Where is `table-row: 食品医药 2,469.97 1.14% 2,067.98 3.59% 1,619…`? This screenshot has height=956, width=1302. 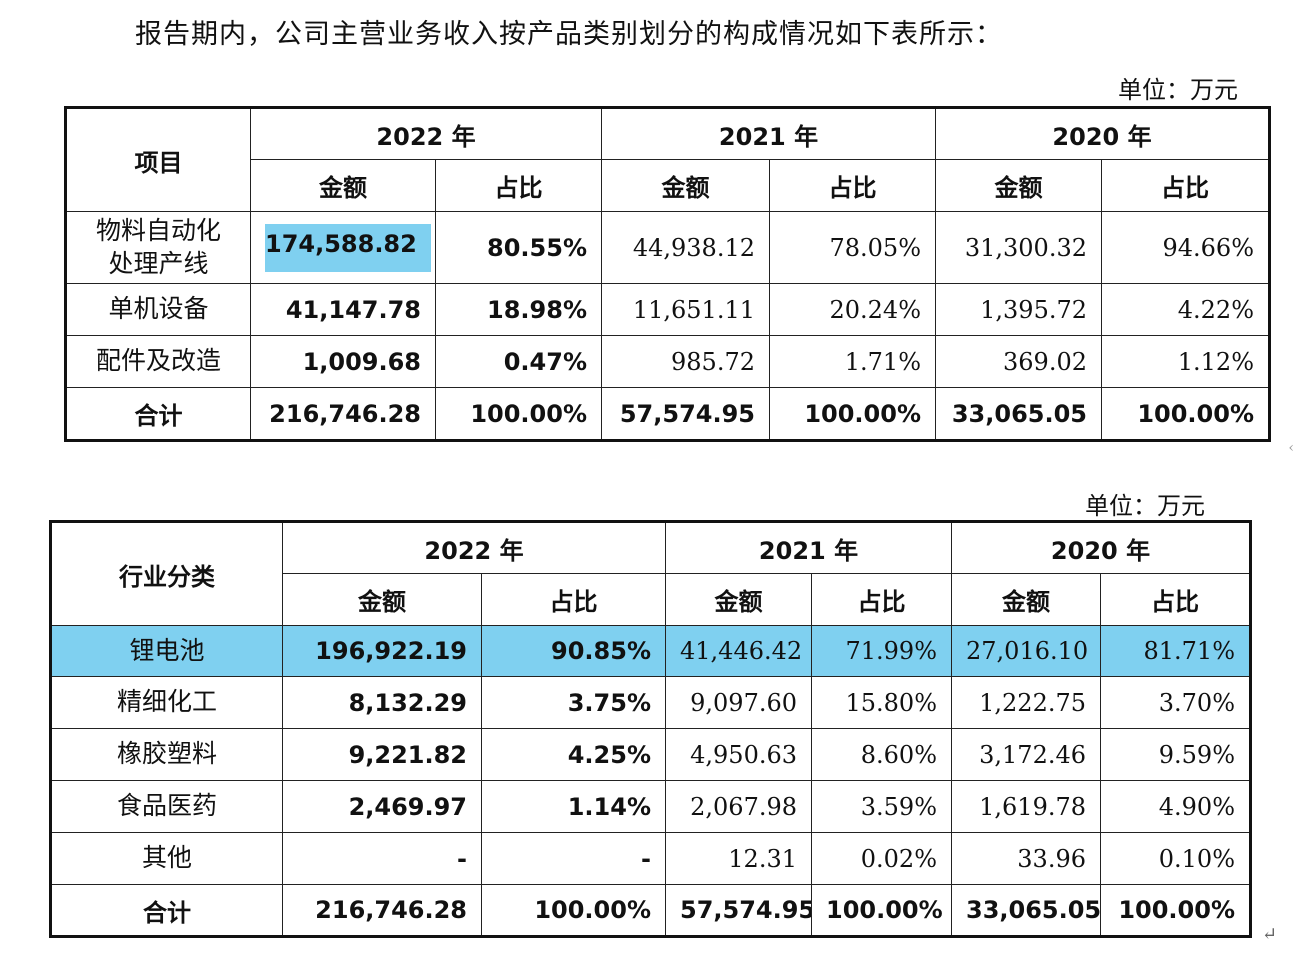 table-row: 食品医药 2,469.97 1.14% 2,067.98 3.59% 1,619… is located at coordinates (650, 806).